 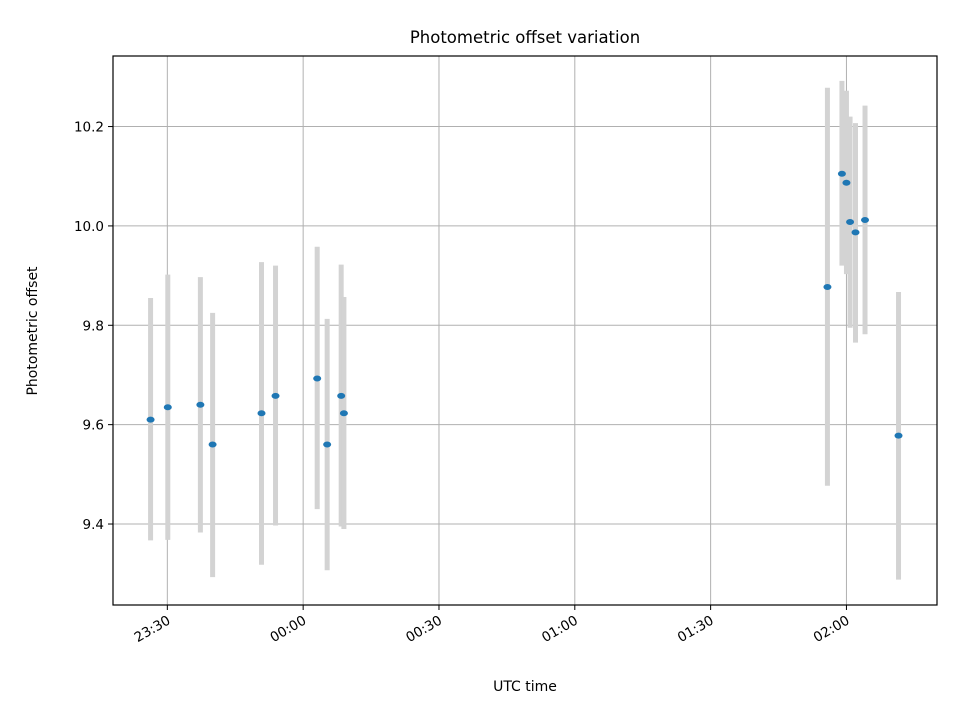 I want to click on y-tick-label: 10.2, so click(x=89, y=128).